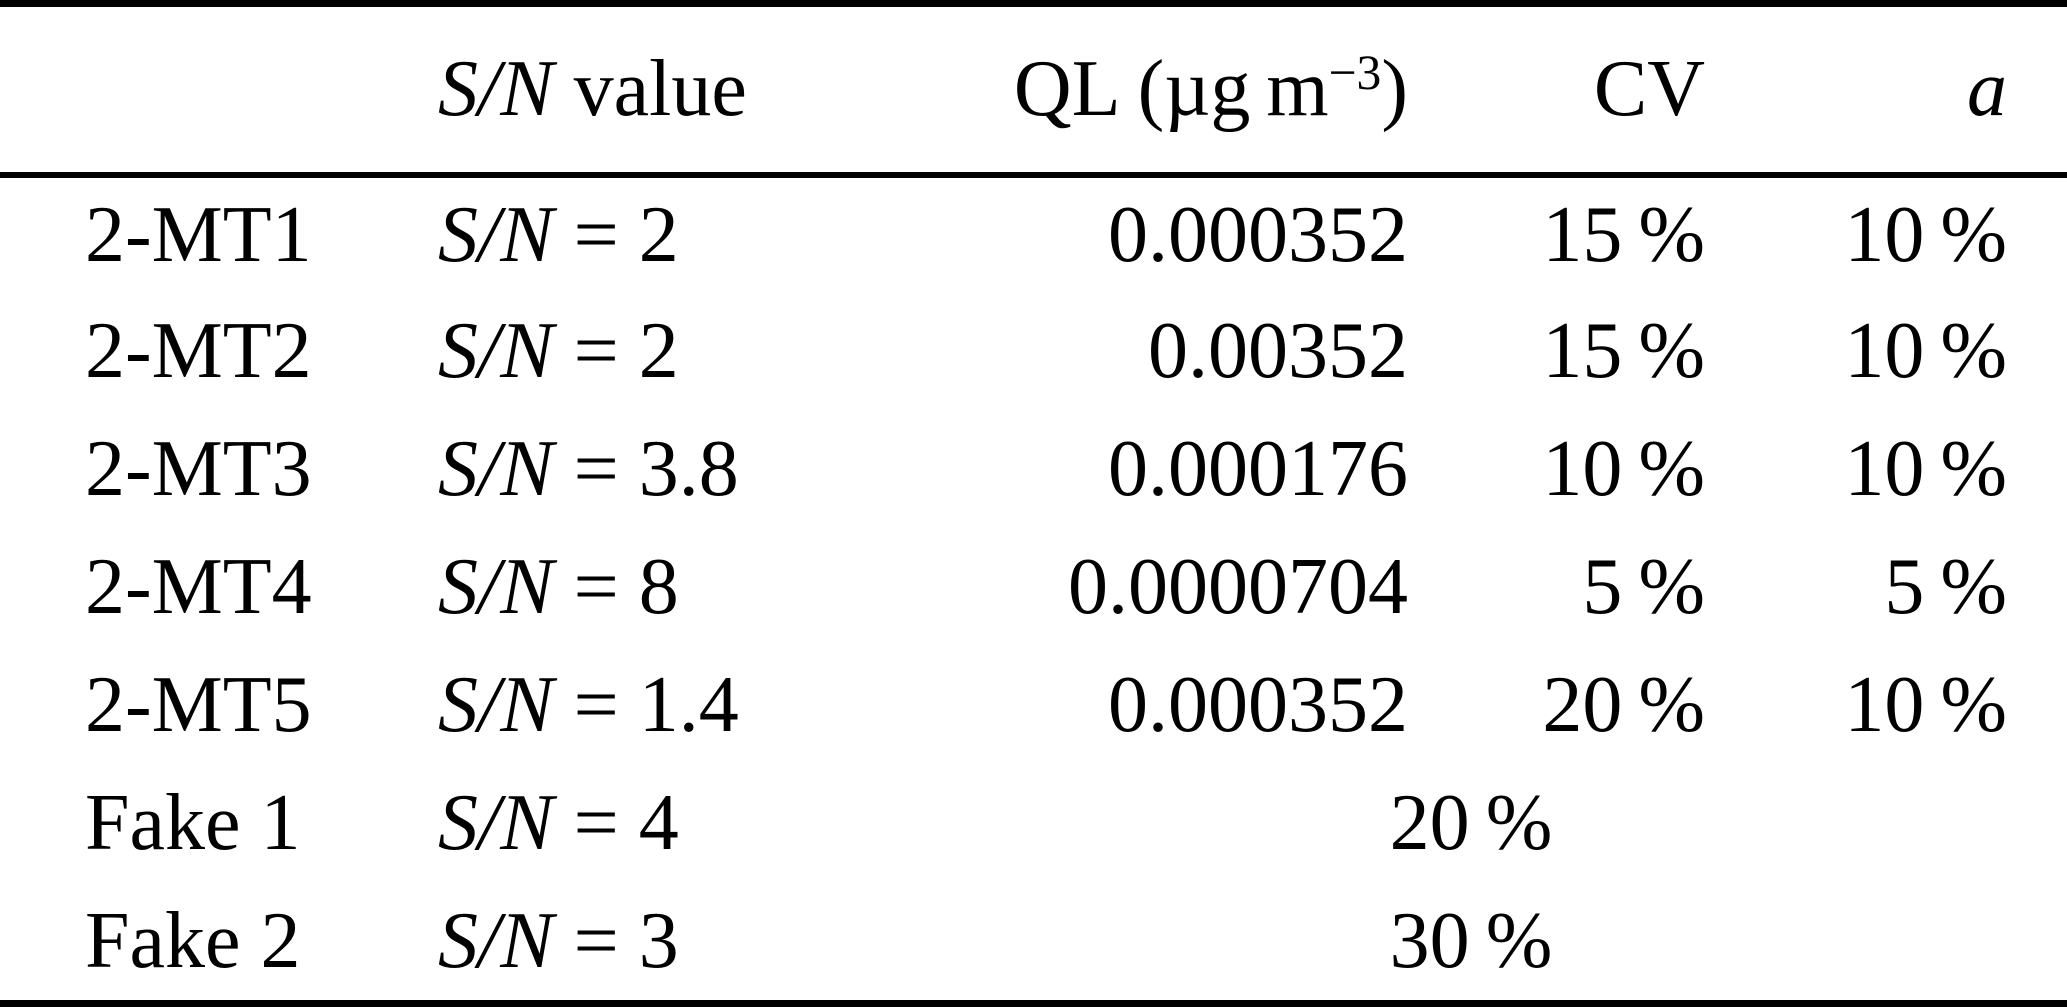 The height and width of the screenshot is (1007, 2067). I want to click on header-ql-paren: ), so click(1394, 89).